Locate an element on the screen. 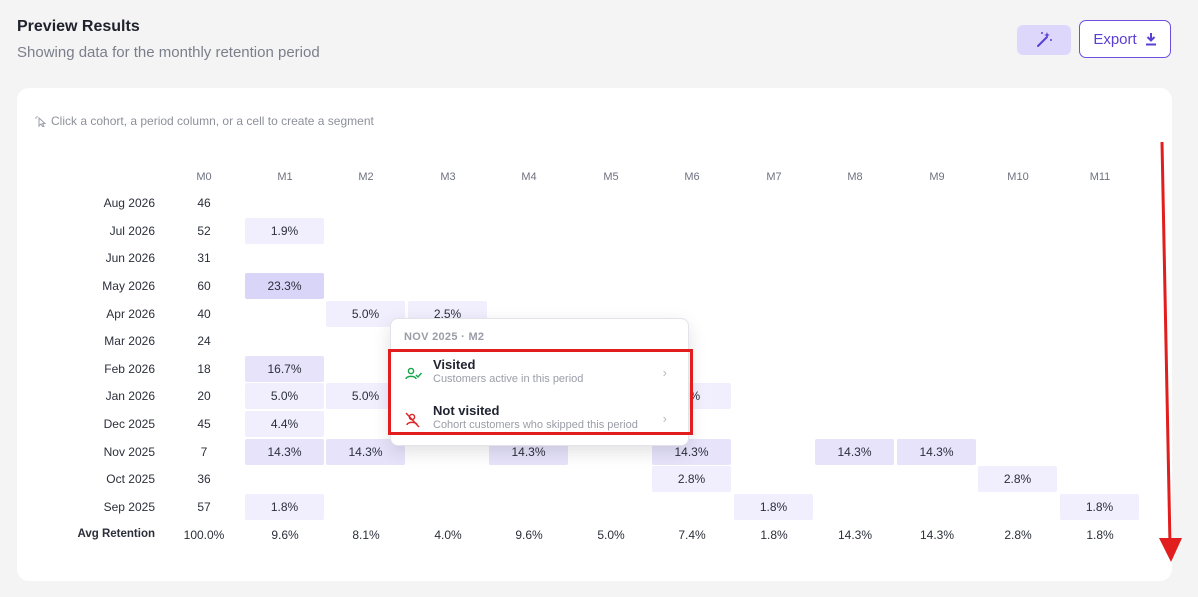  retention-cell: 5.0% is located at coordinates (284, 396).